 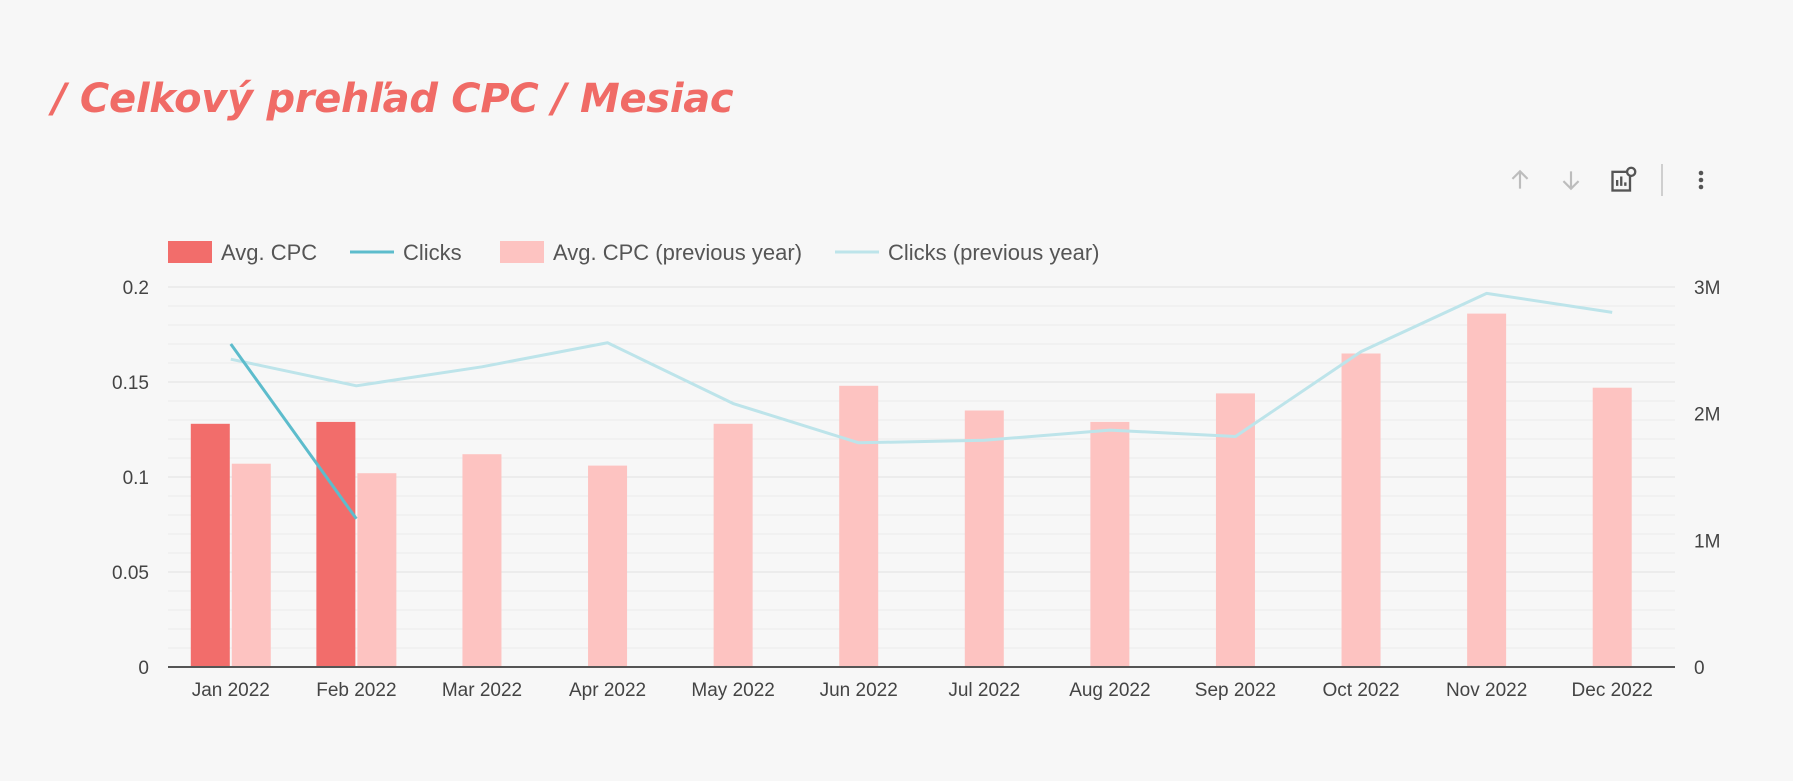 What do you see at coordinates (1109, 690) in the screenshot?
I see `x-tick-label: Aug 2022` at bounding box center [1109, 690].